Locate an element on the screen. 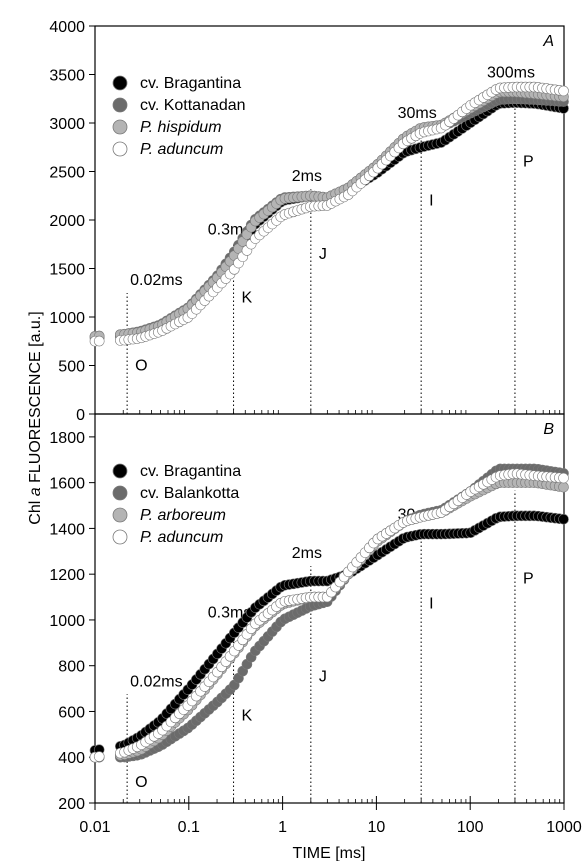 Image resolution: width=584 pixels, height=866 pixels. y-tick-label: 500 is located at coordinates (71, 367).